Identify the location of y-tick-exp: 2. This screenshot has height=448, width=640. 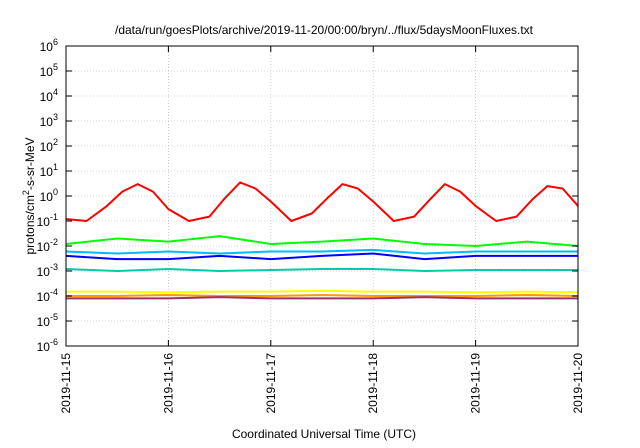
(55, 142).